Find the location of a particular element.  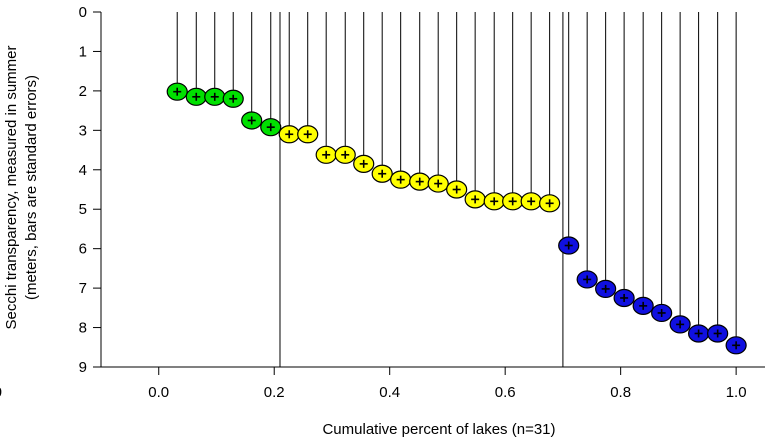

x-axis-title: Cumulative percent of lakes (n=31) is located at coordinates (438, 429).